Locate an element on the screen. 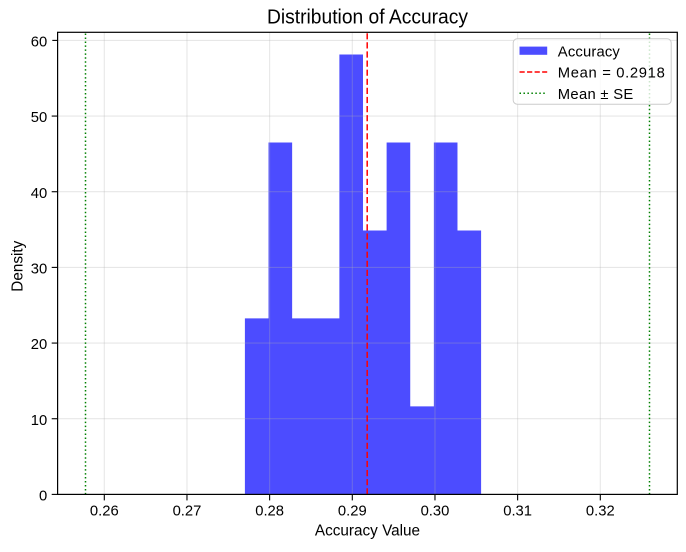 The image size is (686, 552). svg-text: 0.28 is located at coordinates (269, 511).